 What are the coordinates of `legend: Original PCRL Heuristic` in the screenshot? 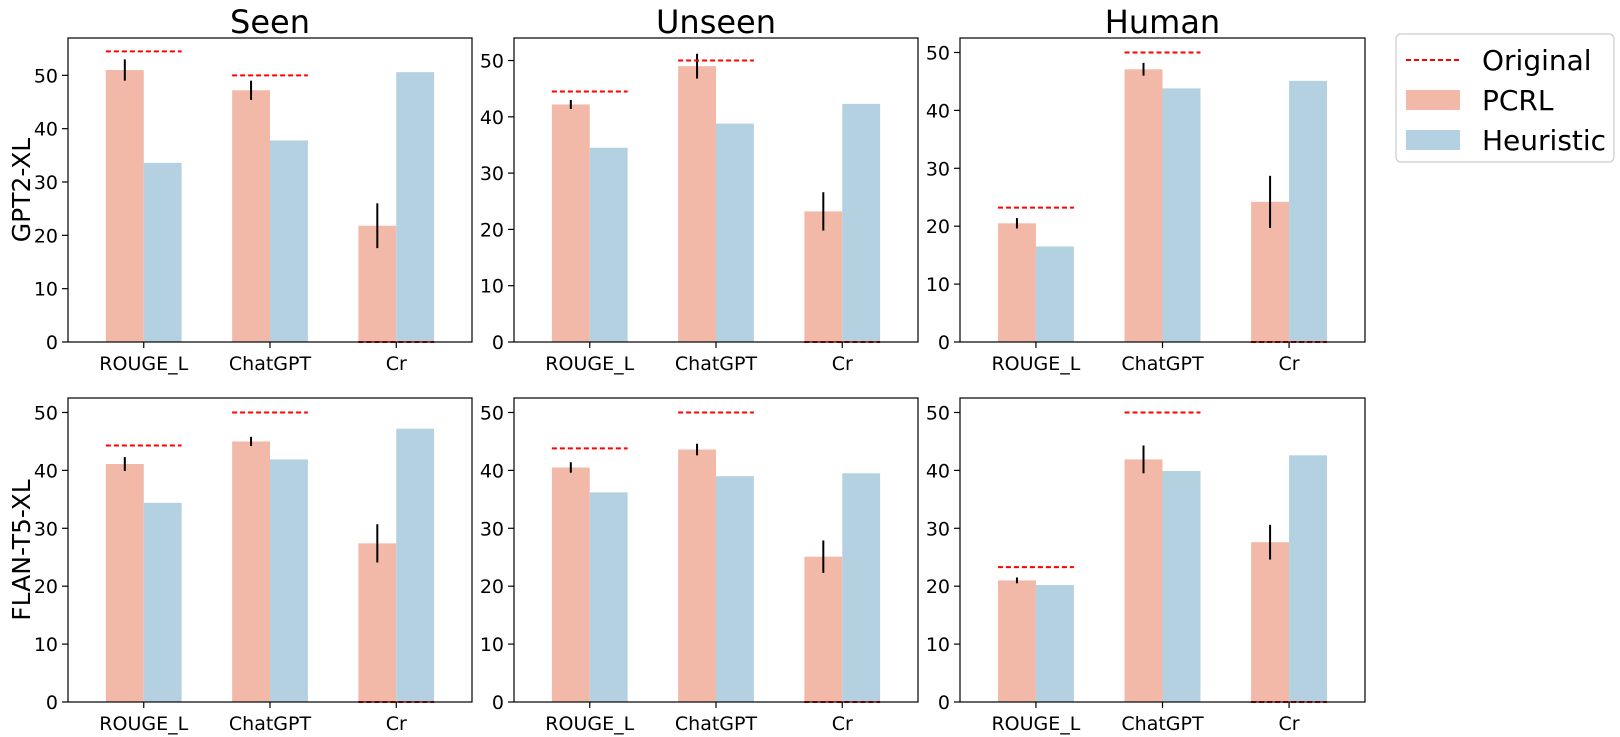 It's located at (1505, 98).